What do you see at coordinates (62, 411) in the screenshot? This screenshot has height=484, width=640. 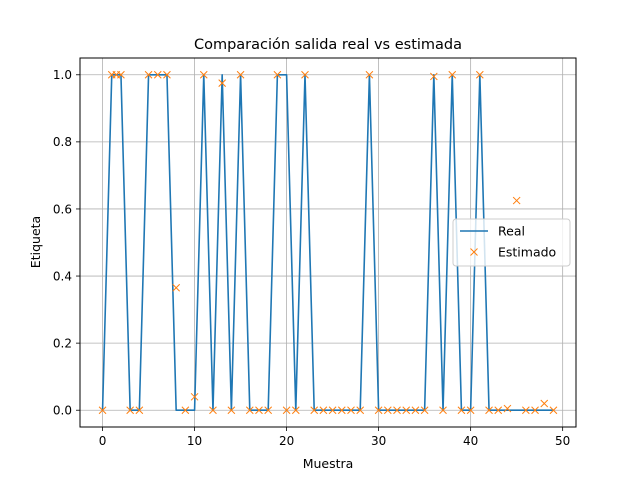 I see `y-tick-label: 0.0` at bounding box center [62, 411].